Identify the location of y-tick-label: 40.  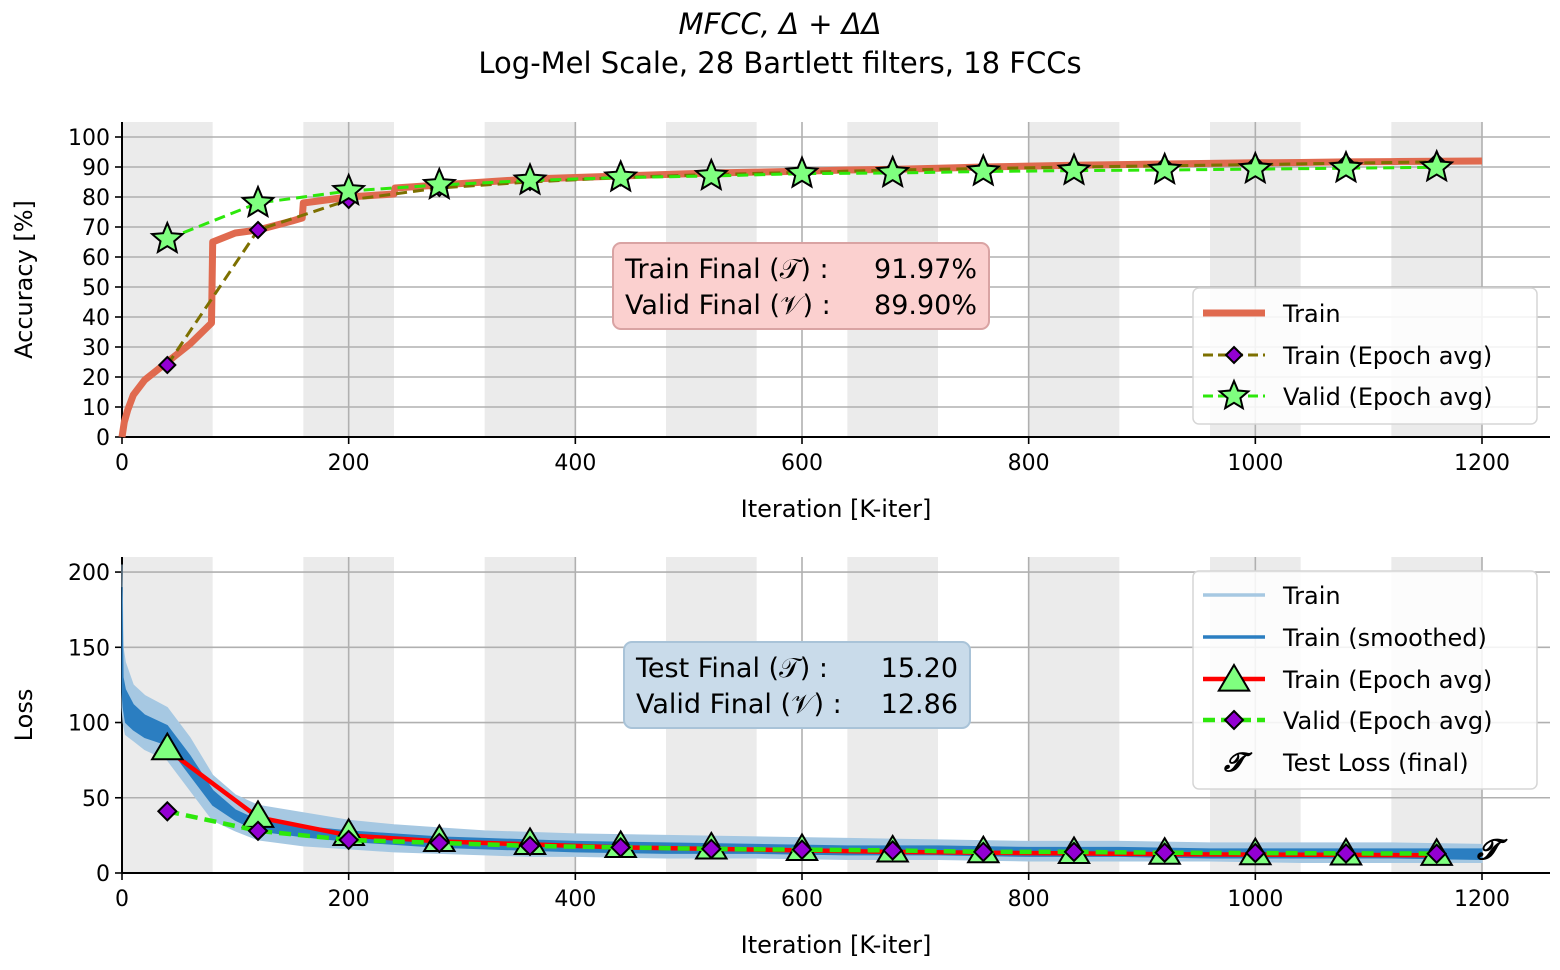
(96, 318).